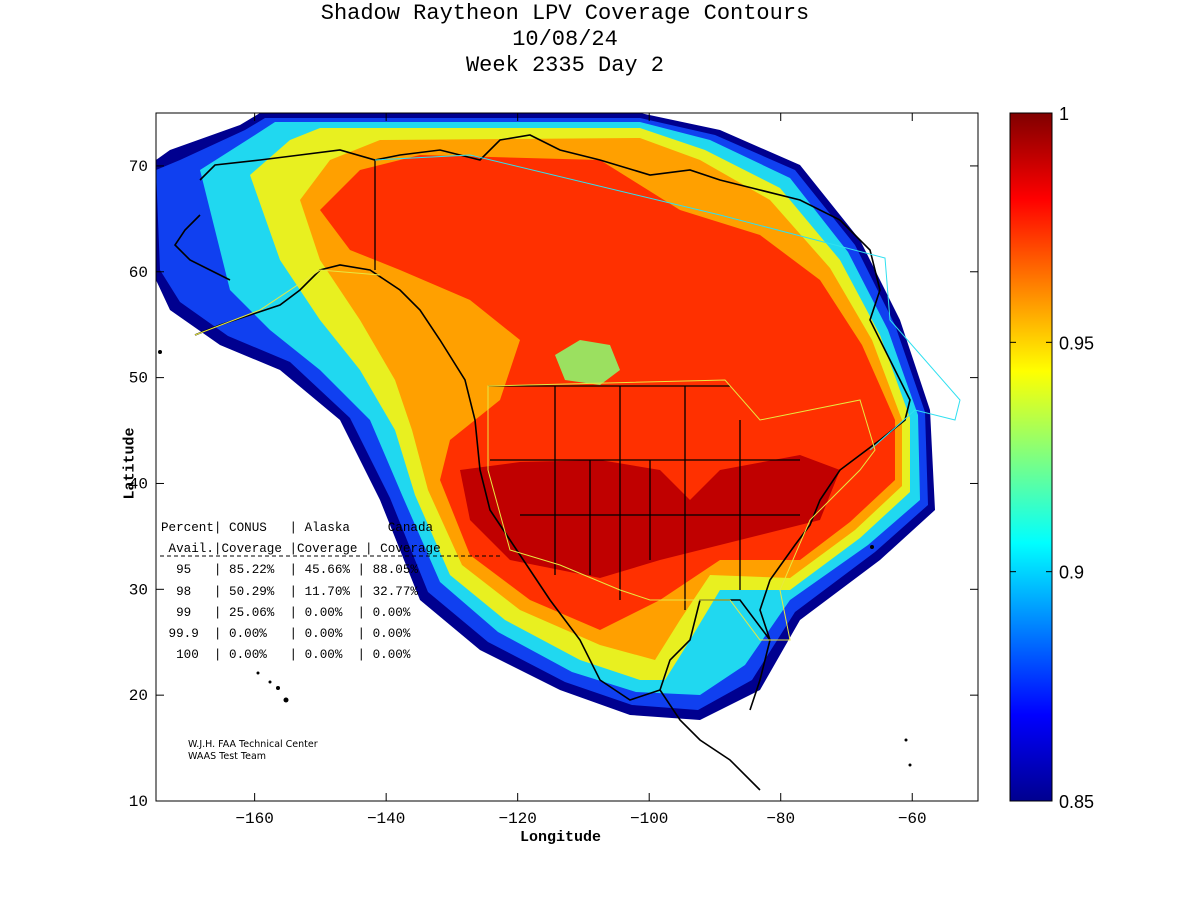 This screenshot has height=900, width=1200. What do you see at coordinates (130, 463) in the screenshot?
I see `y-axis-label: Latitude` at bounding box center [130, 463].